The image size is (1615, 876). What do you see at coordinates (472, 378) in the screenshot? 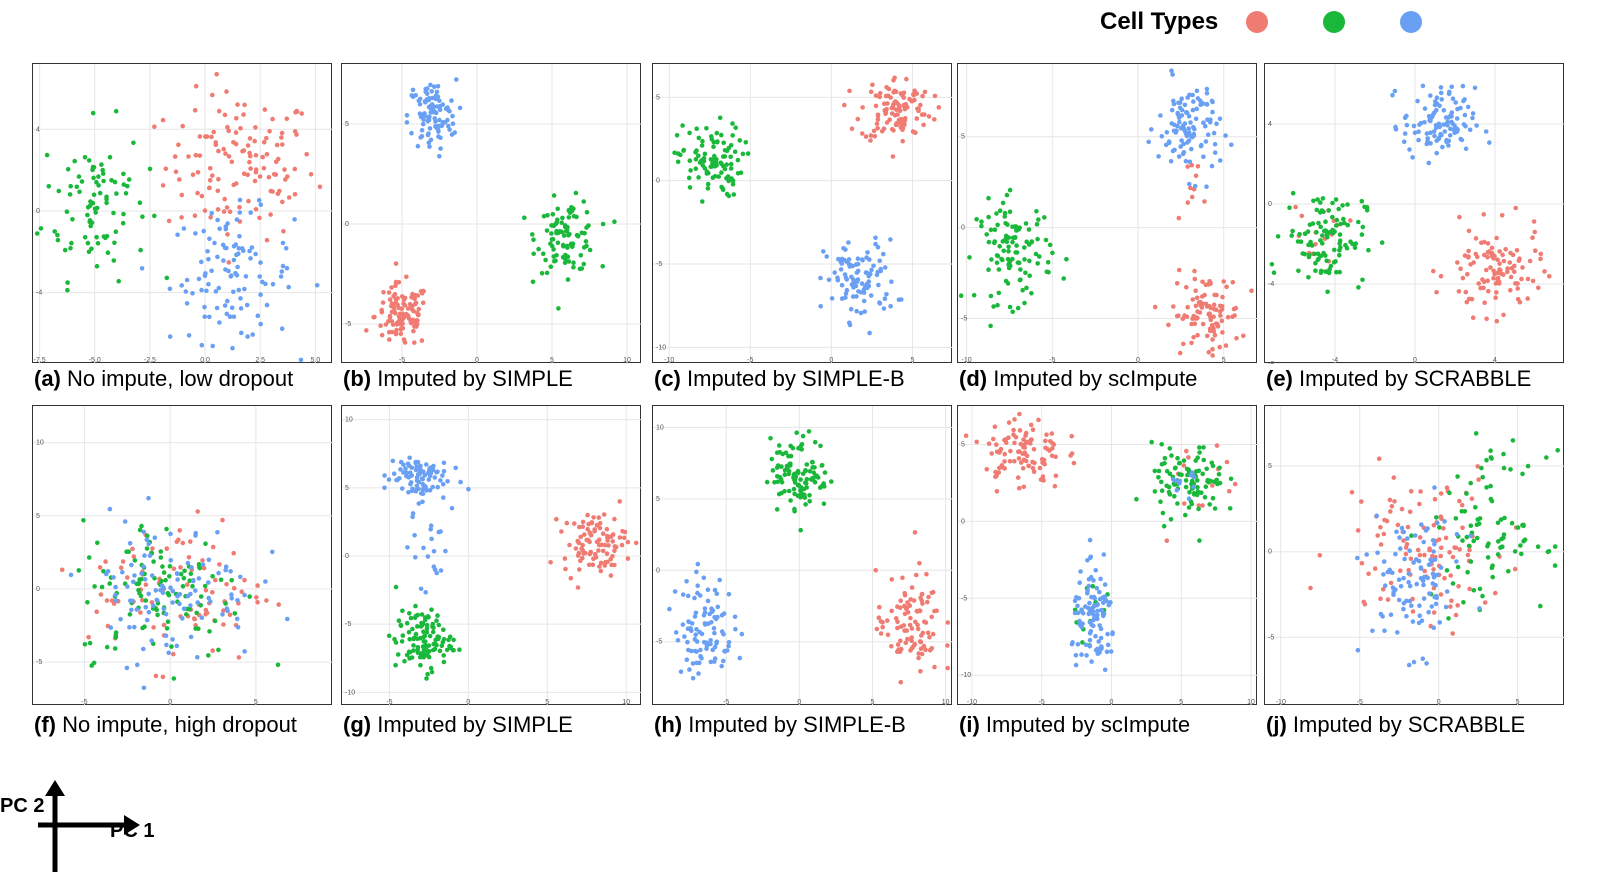
I see `panel-caption-text: Imputed by SIMPLE` at bounding box center [472, 378].